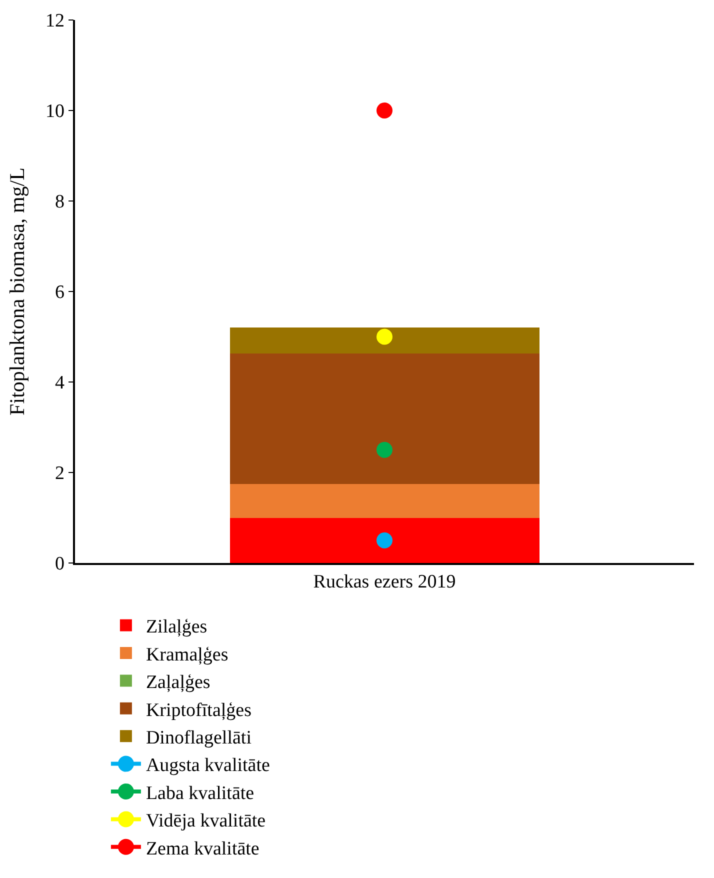 Image resolution: width=714 pixels, height=878 pixels. What do you see at coordinates (384, 582) in the screenshot?
I see `x-tick-label: Ruckas ezers 2019` at bounding box center [384, 582].